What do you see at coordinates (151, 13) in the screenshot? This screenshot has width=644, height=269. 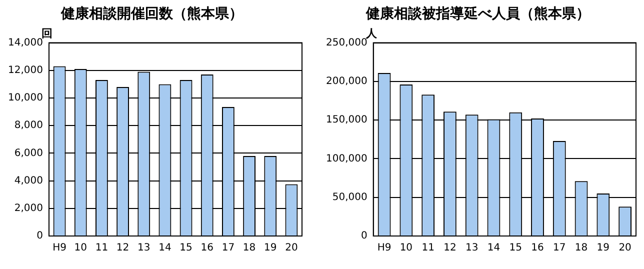 I see `chart-title: 健康相談開催回数（熊本県）` at bounding box center [151, 13].